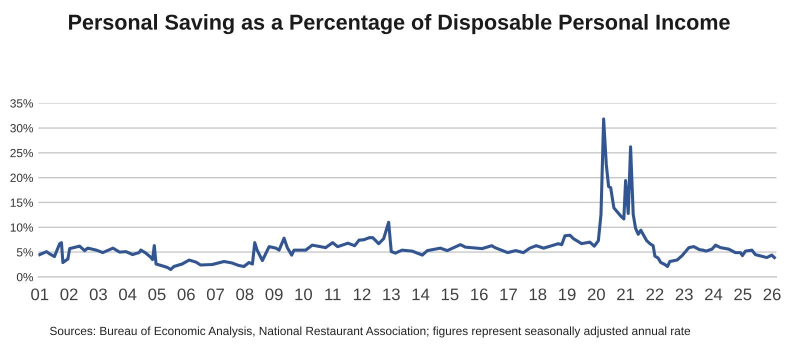 The image size is (798, 344). What do you see at coordinates (303, 294) in the screenshot?
I see `x-tick-label: 10` at bounding box center [303, 294].